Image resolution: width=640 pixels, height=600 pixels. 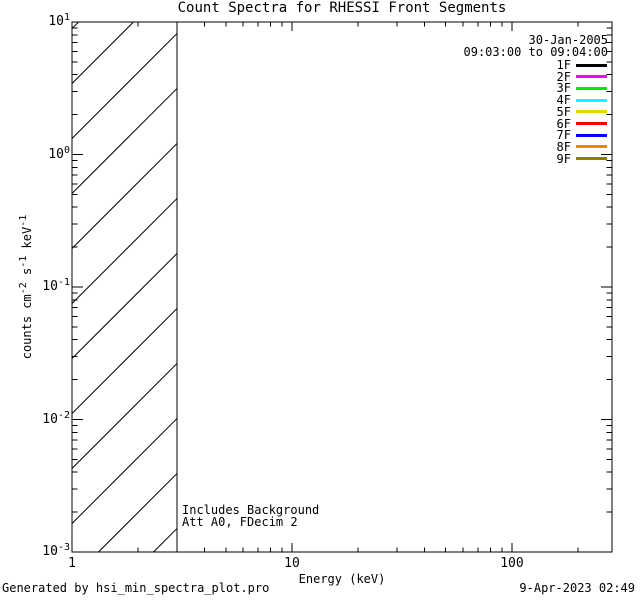 I want to click on legend-date: 30-Jan-2005, so click(x=568, y=40).